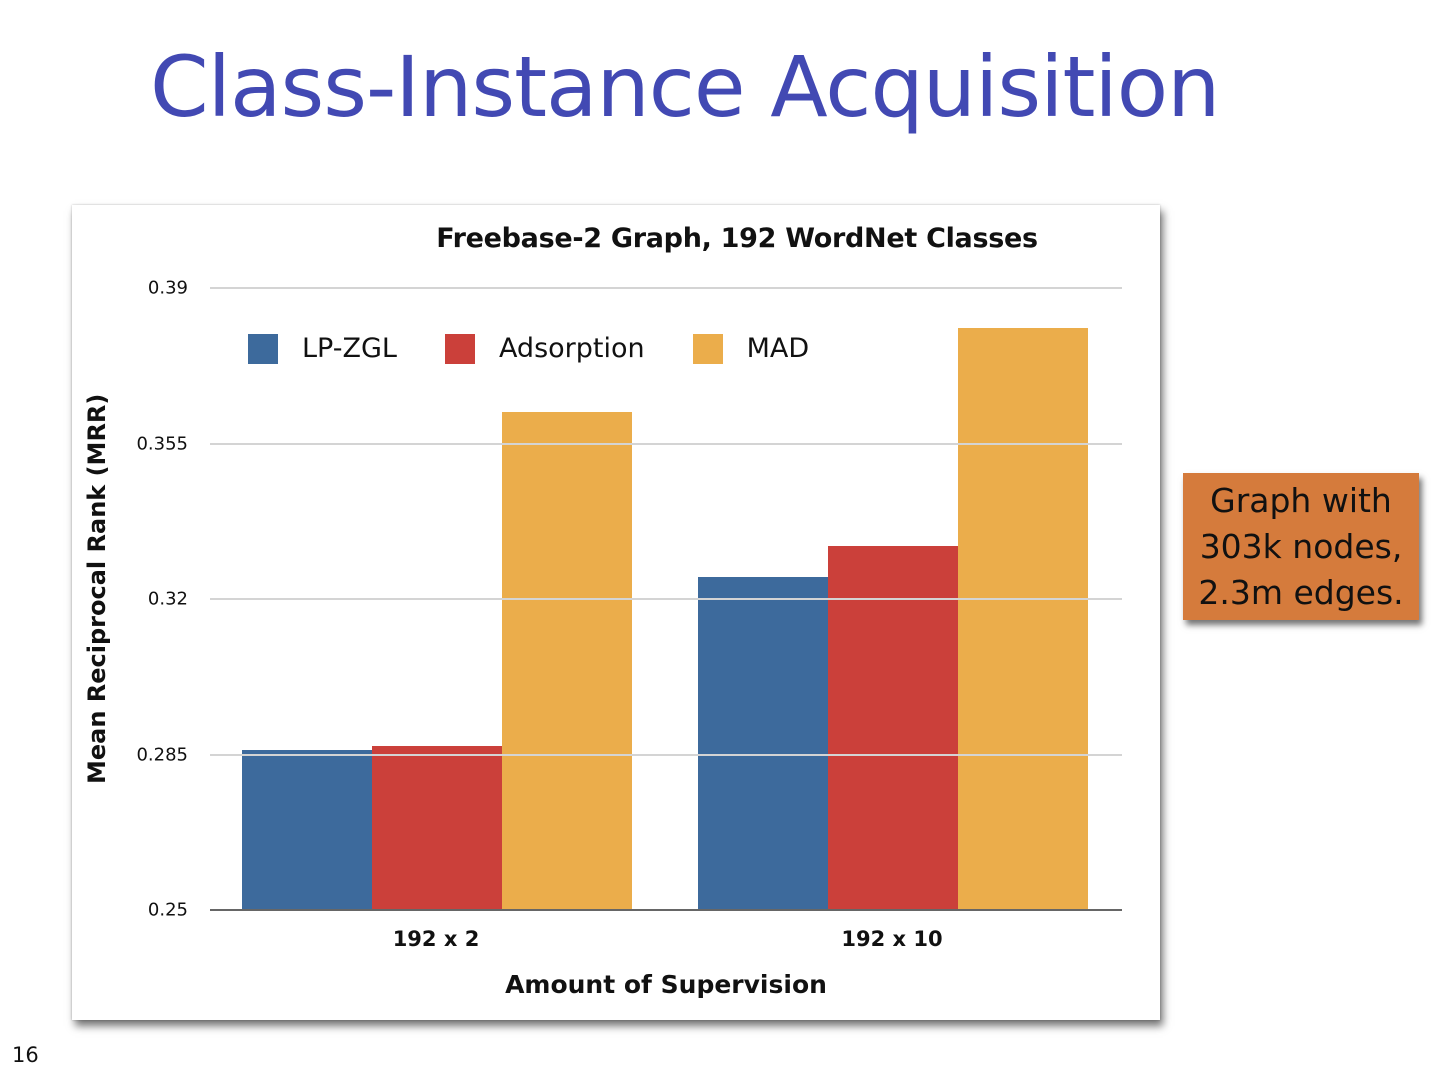  I want to click on legend-label: LP-ZGL, so click(349, 348).